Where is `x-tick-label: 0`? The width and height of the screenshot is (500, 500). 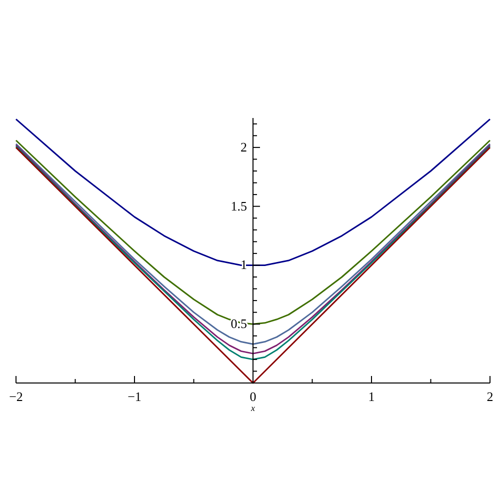 x-tick-label: 0 is located at coordinates (253, 396).